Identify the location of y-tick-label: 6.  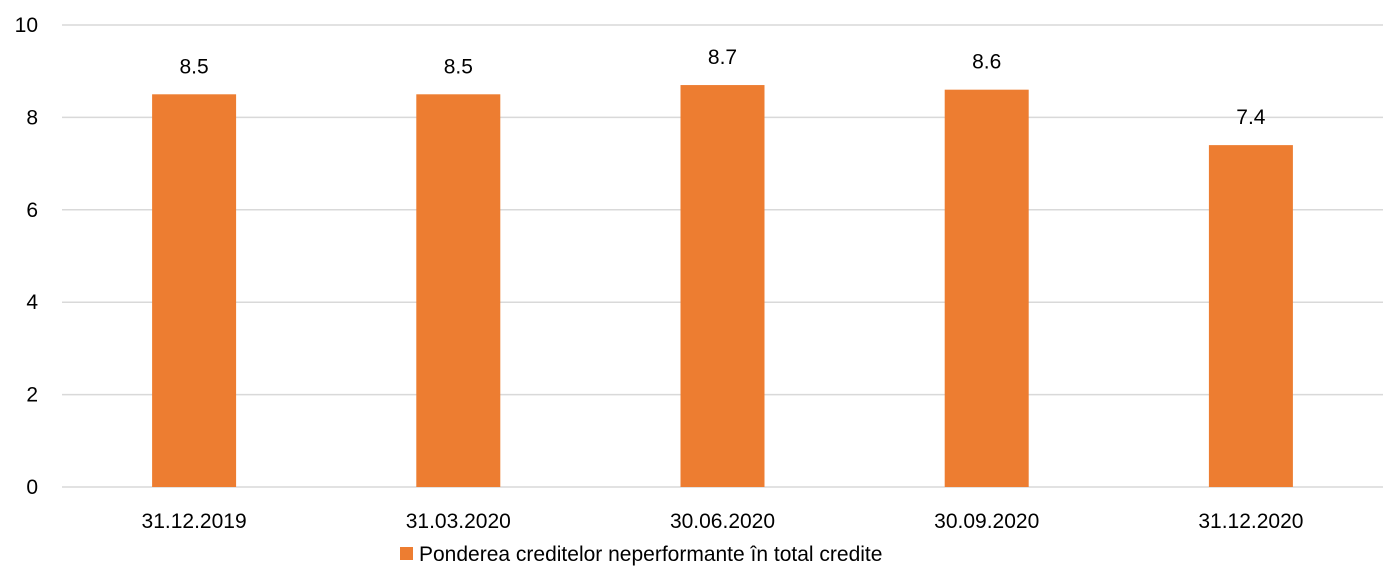
(32, 210).